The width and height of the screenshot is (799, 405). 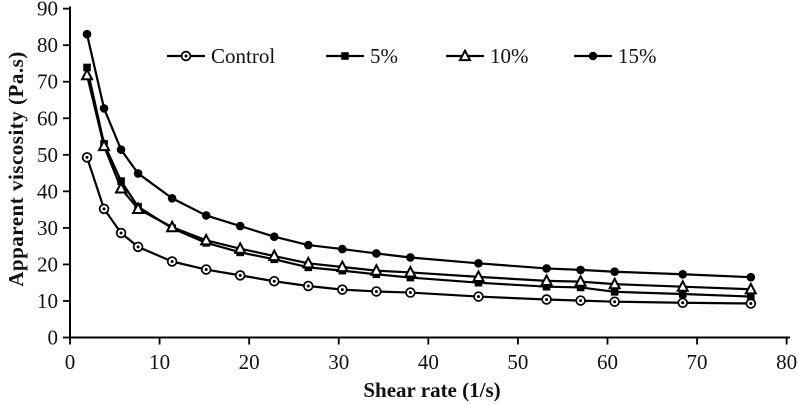 What do you see at coordinates (221, 56) in the screenshot?
I see `legend-item-control: Control` at bounding box center [221, 56].